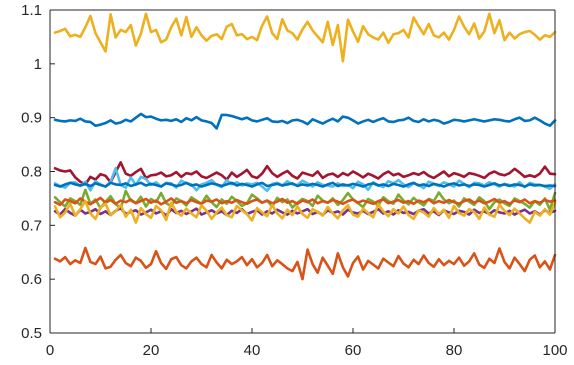 This screenshot has width=574, height=365. I want to click on y-tick-label: 0.5, so click(31, 333).